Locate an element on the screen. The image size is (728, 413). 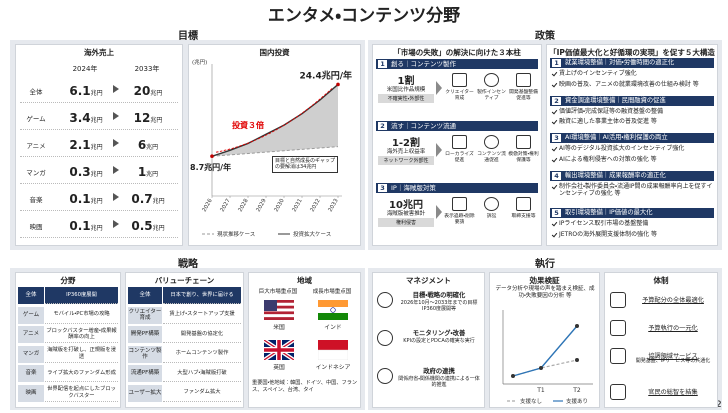
value: 20 is located at coordinates (142, 91).